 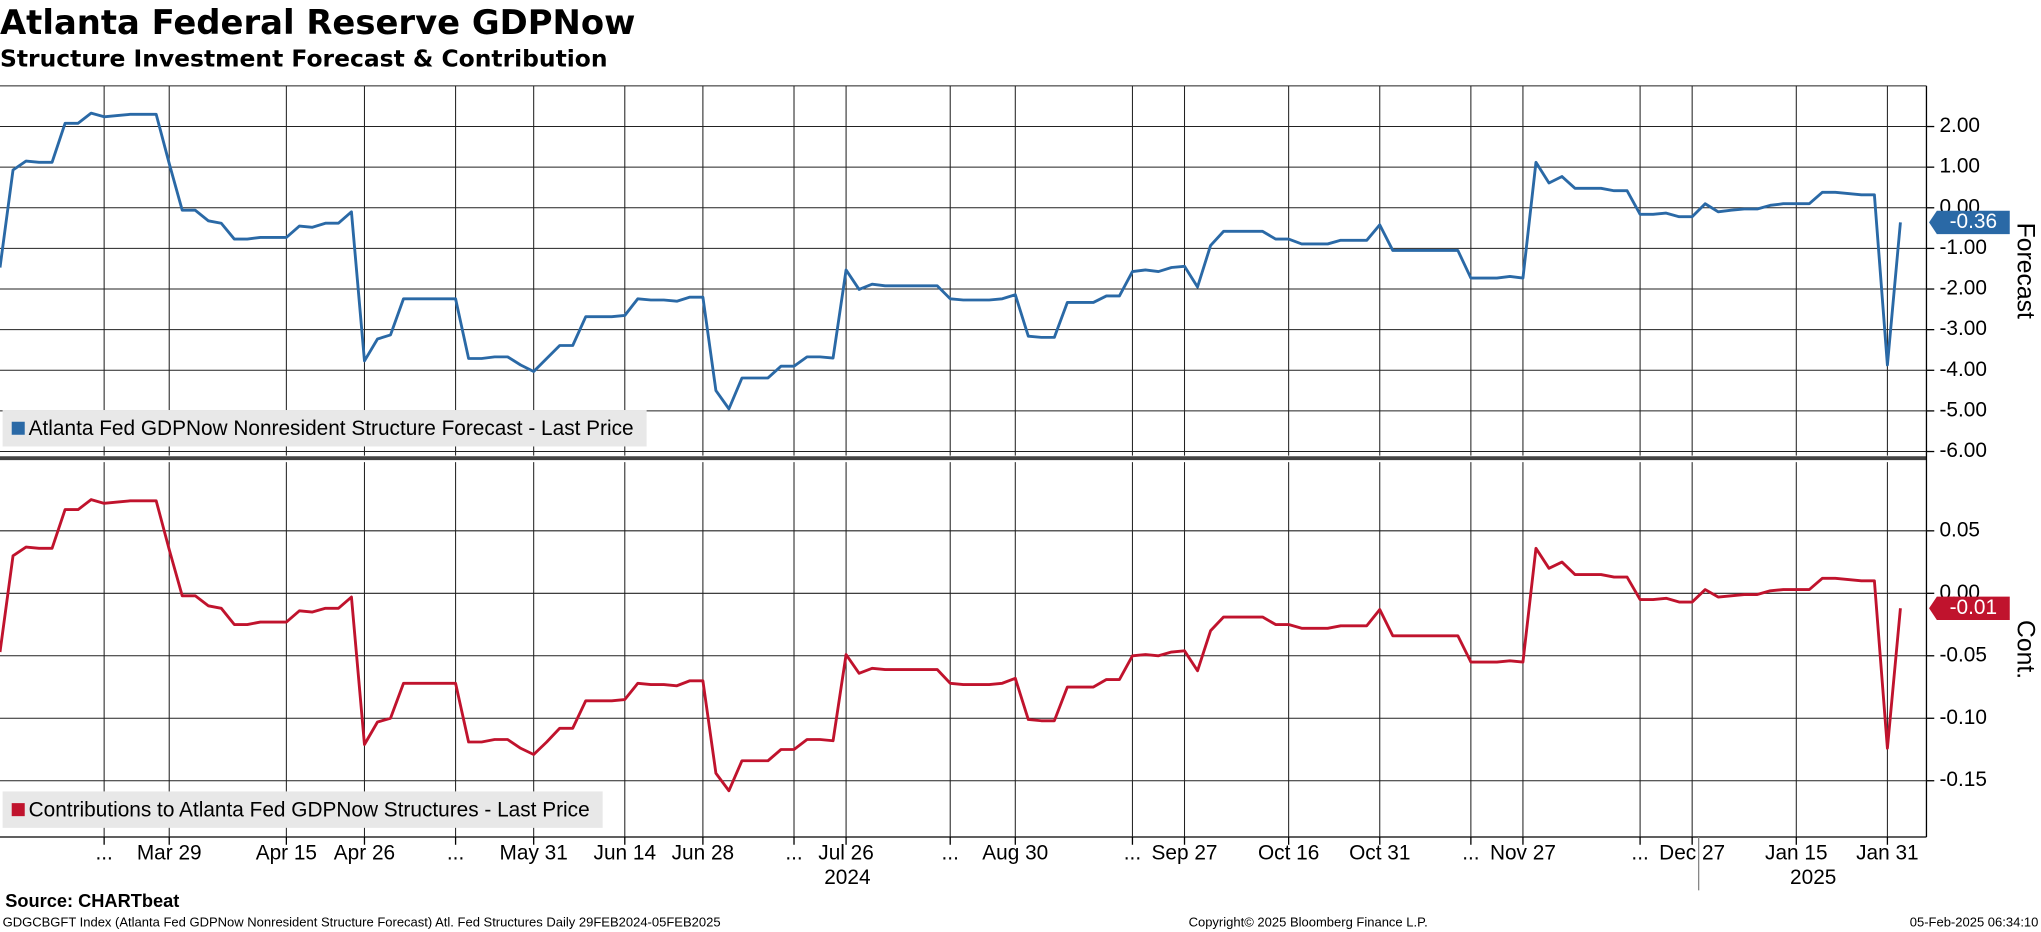 What do you see at coordinates (1379, 852) in the screenshot?
I see `x-tick-label: Oct 31` at bounding box center [1379, 852].